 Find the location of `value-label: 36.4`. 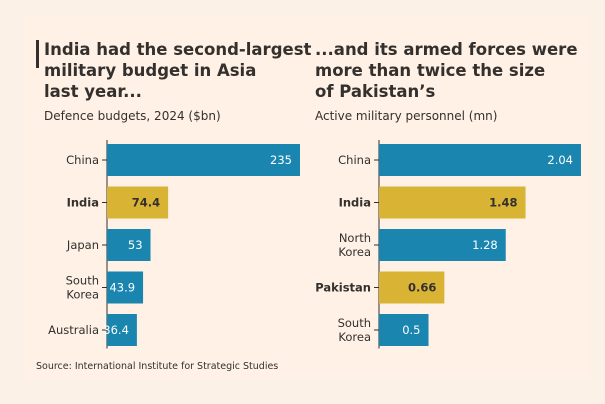

value-label: 36.4 is located at coordinates (116, 330).